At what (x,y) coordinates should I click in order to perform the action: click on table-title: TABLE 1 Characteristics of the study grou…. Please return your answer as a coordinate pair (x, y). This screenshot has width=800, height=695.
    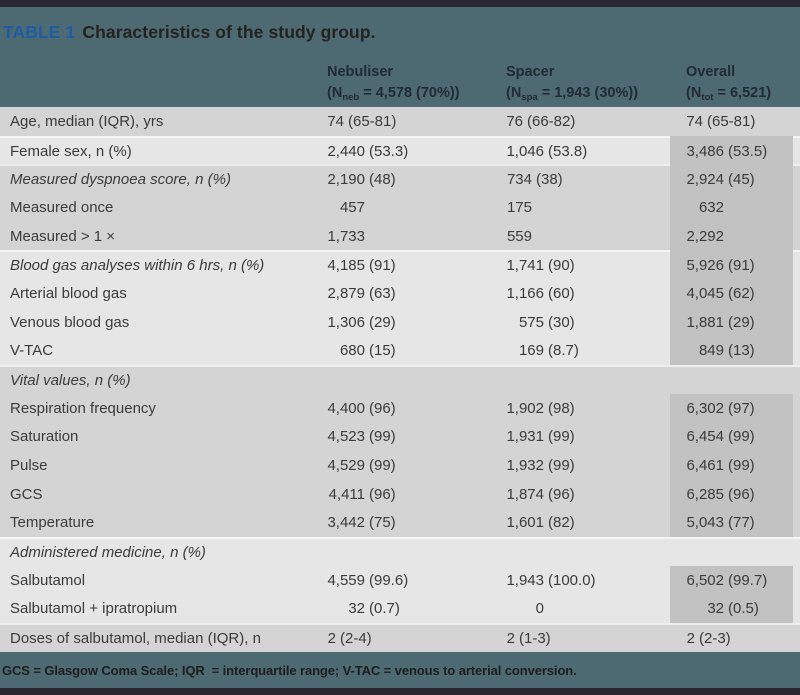
    Looking at the image, I should click on (401, 32).